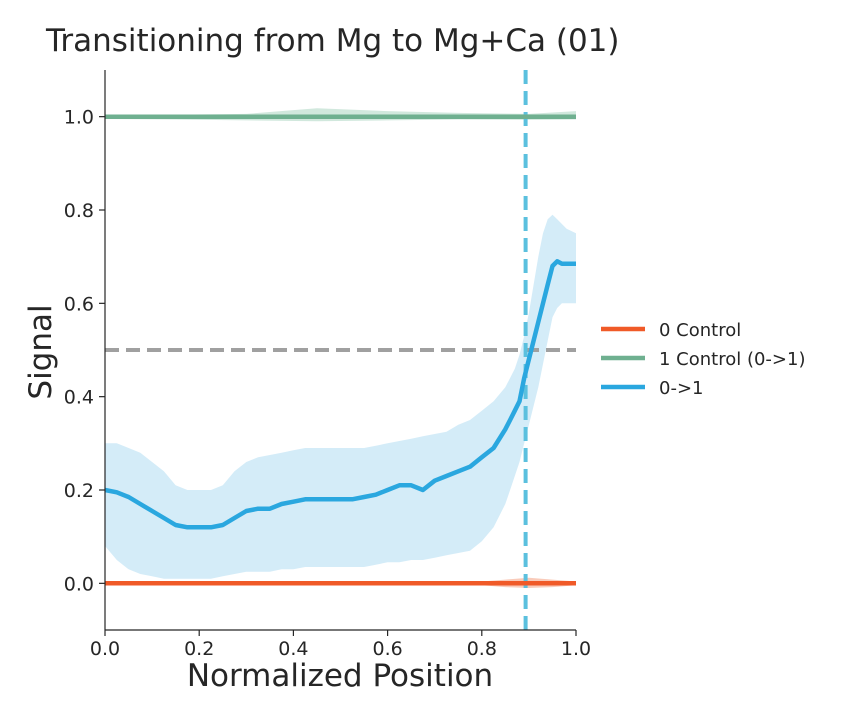  Describe the element at coordinates (700, 330) in the screenshot. I see `legend-label-0-control: 0 Control` at that location.